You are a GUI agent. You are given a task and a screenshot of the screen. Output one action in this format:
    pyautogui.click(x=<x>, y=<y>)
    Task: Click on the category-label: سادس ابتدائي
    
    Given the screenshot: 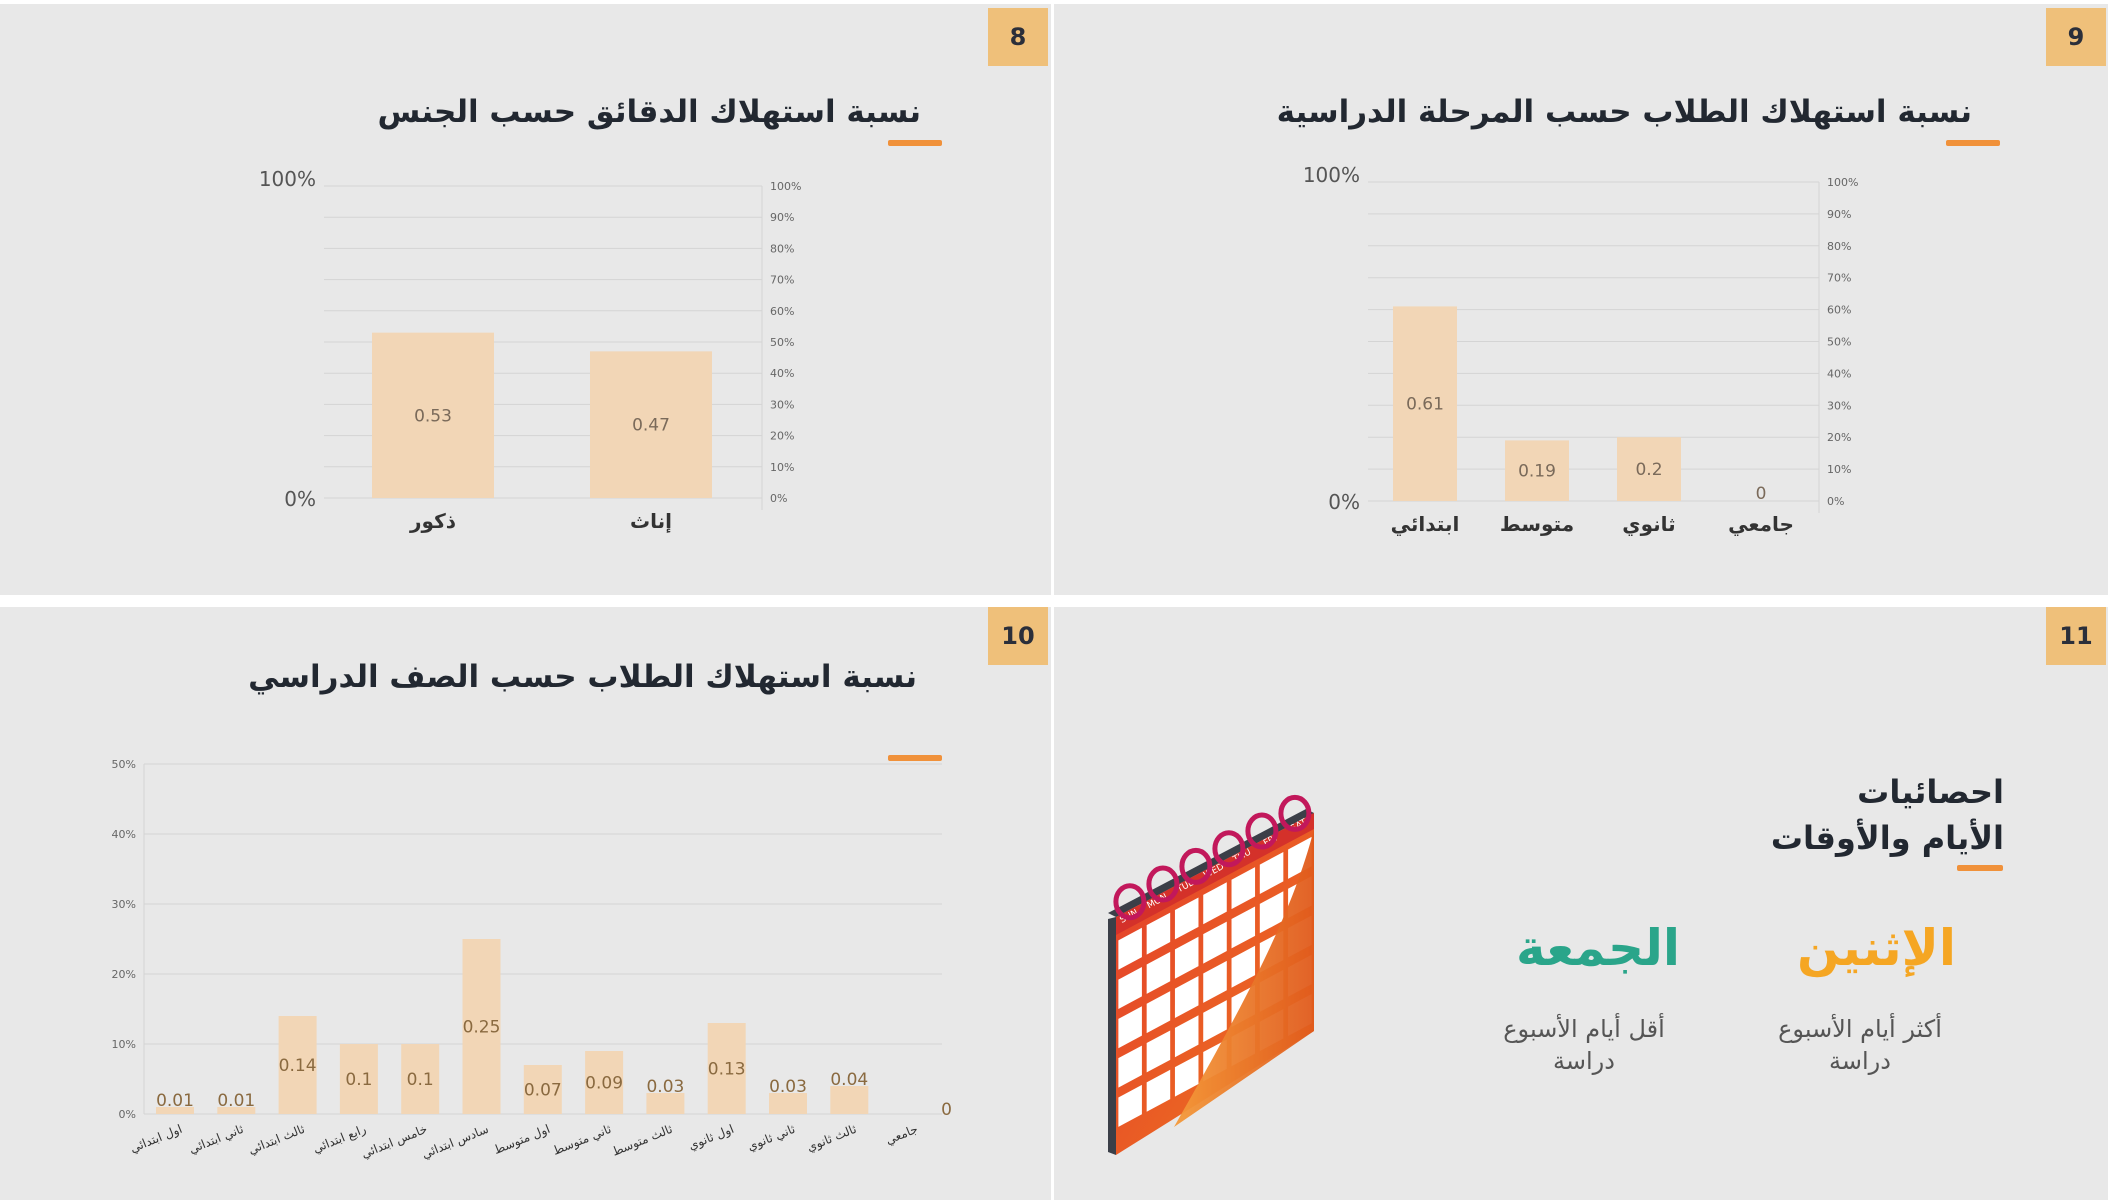 What is the action you would take?
    pyautogui.click(x=455, y=1142)
    